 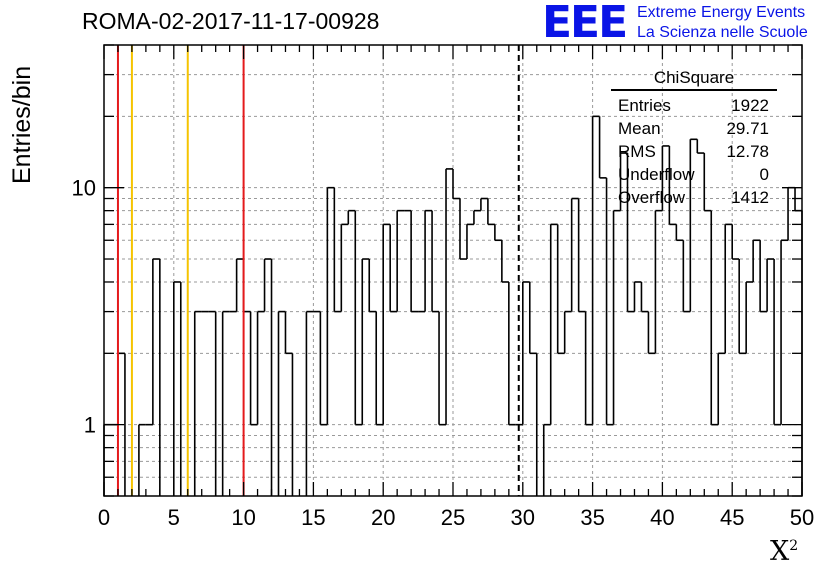 I want to click on x-tick-label: 5, so click(x=174, y=517).